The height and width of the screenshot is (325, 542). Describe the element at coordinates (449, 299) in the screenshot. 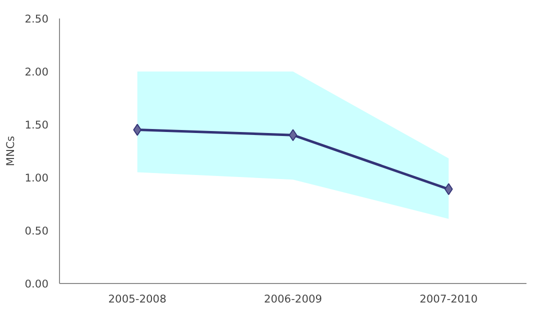

I see `x-tick-label: 2007-2010` at that location.